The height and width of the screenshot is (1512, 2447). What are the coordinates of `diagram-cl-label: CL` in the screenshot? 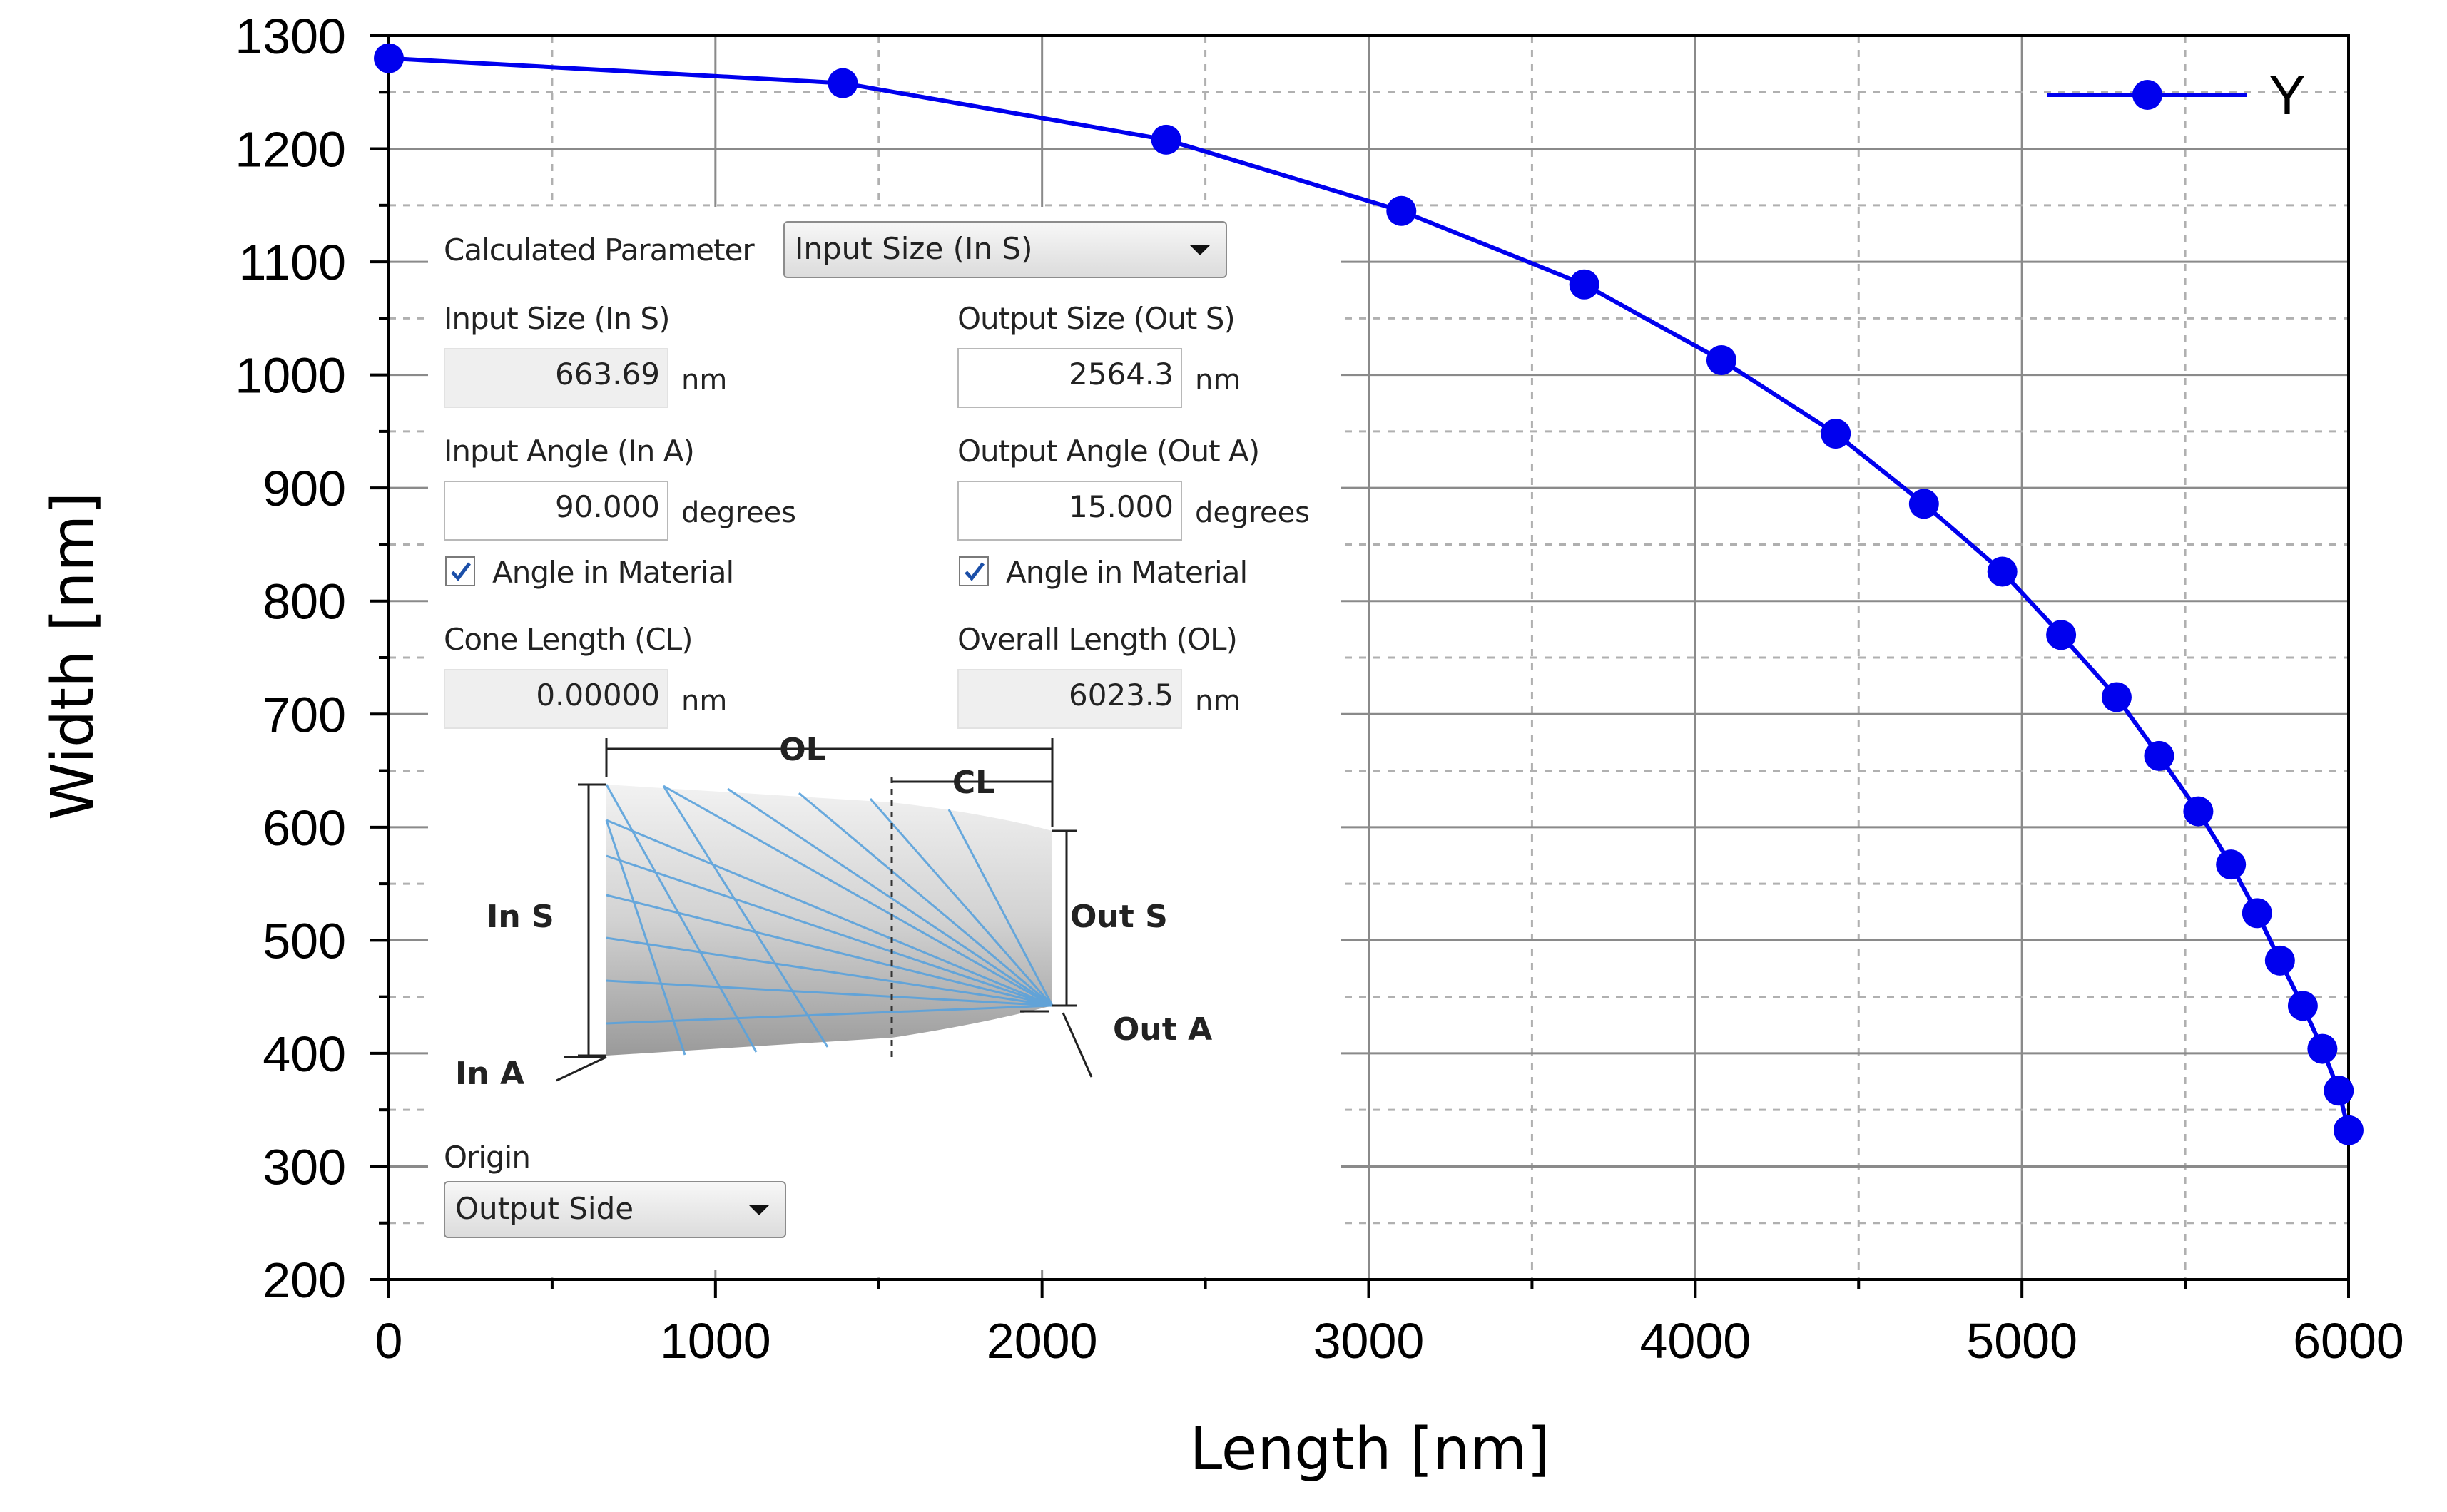 It's located at (974, 783).